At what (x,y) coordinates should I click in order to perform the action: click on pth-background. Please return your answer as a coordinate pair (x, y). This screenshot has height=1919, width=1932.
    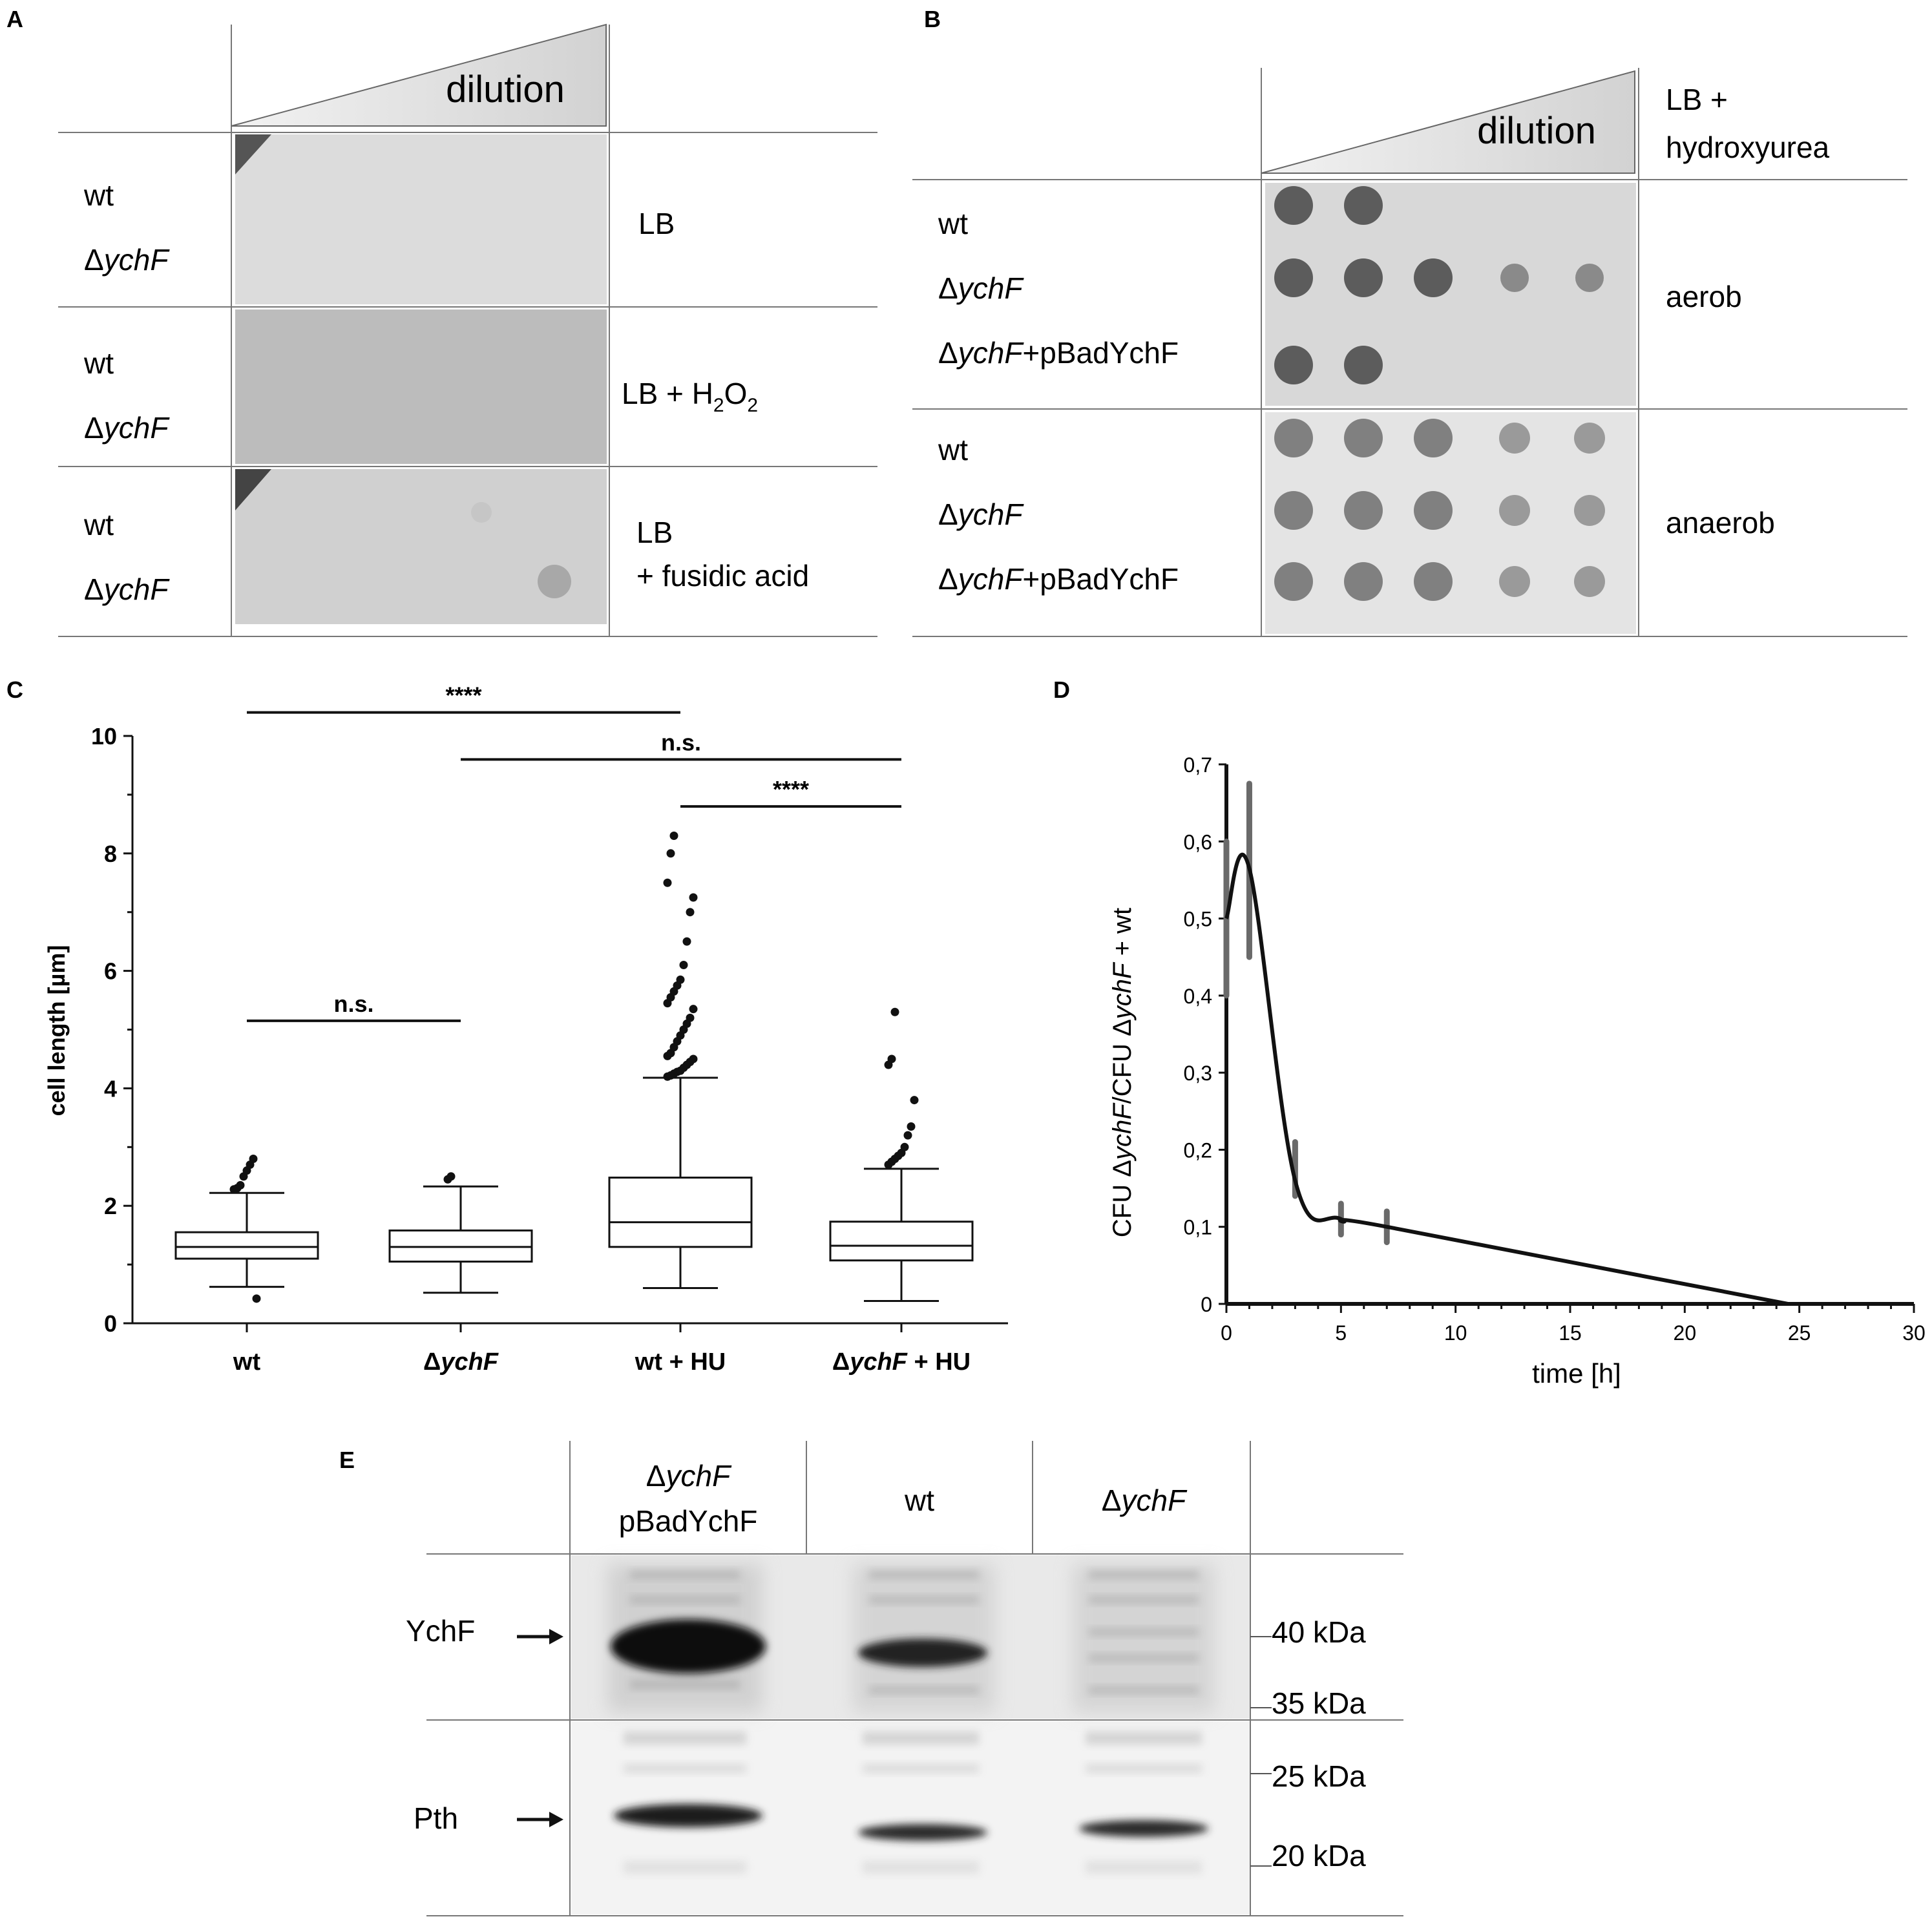
    Looking at the image, I should click on (913, 1803).